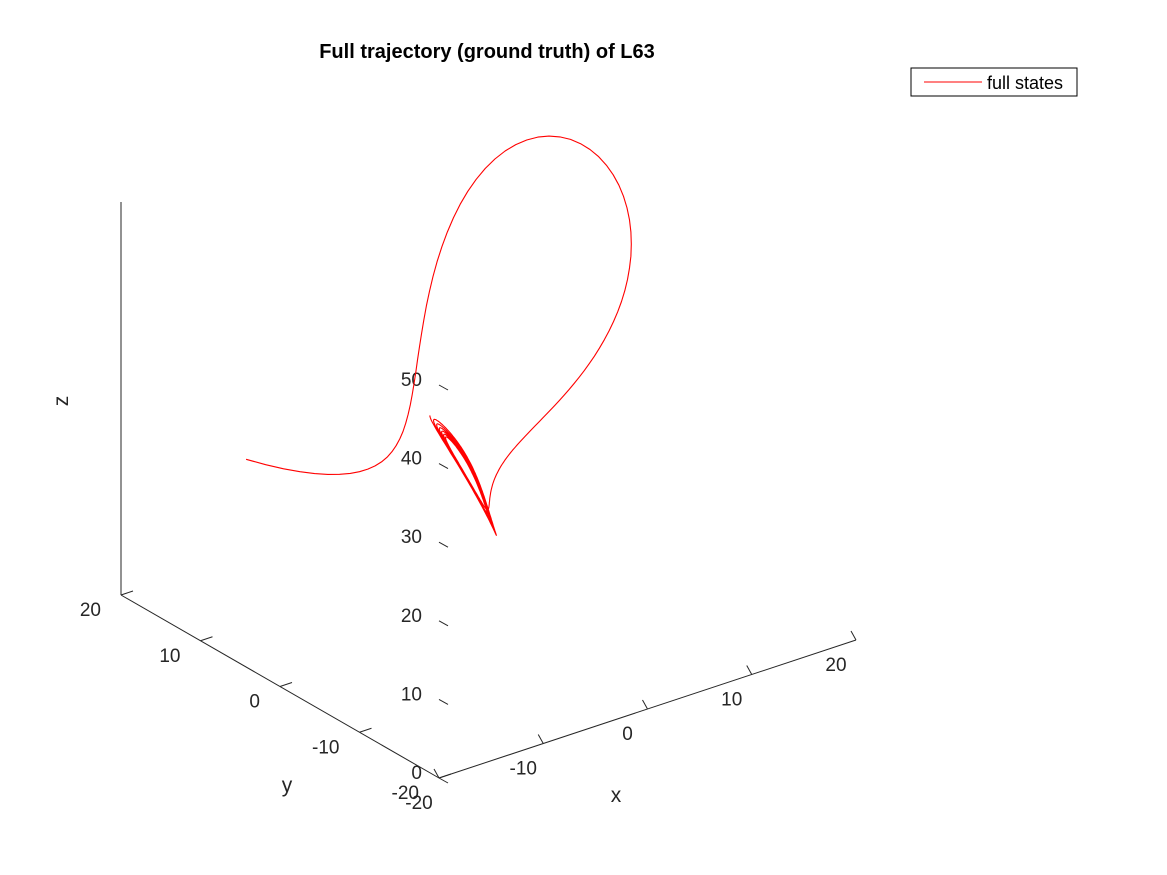  I want to click on y-tick-label: 20, so click(90, 610).